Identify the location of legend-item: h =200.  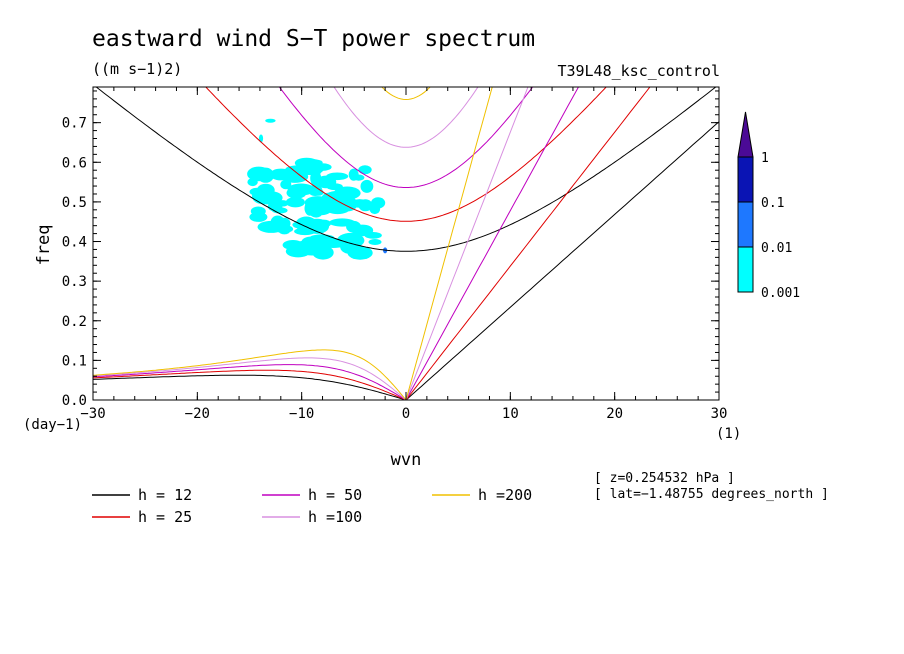
(482, 495).